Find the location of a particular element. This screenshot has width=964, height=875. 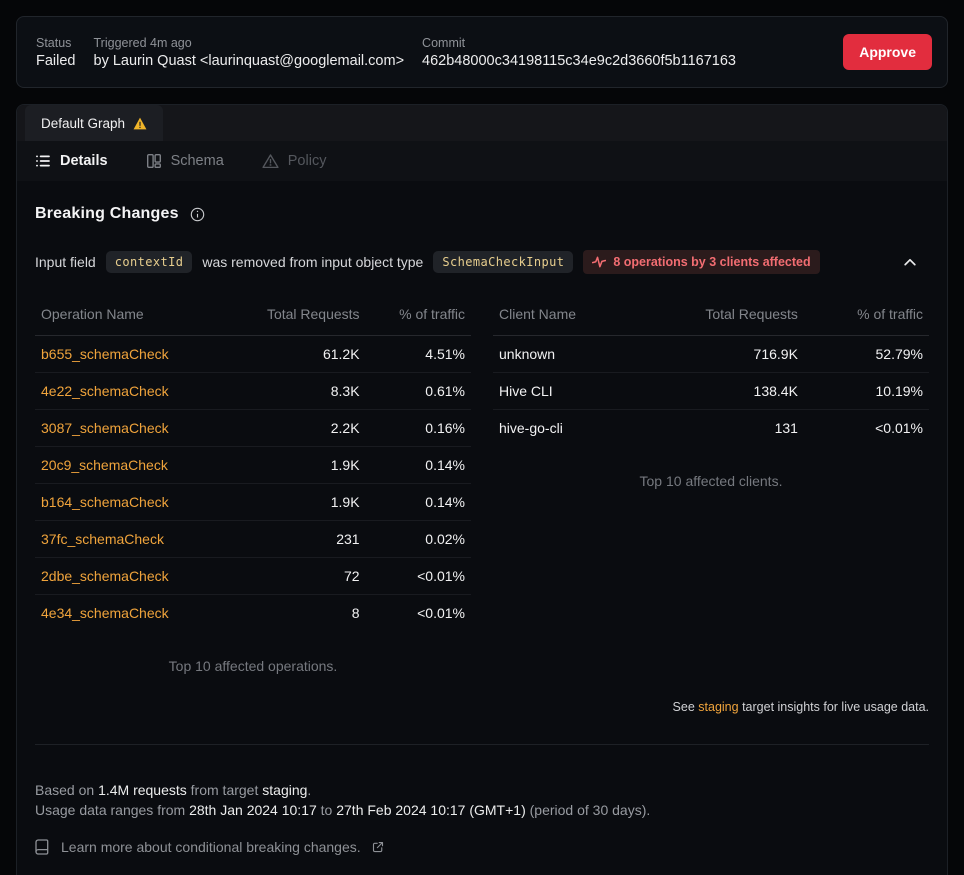

client-requests: 131 is located at coordinates (786, 428).